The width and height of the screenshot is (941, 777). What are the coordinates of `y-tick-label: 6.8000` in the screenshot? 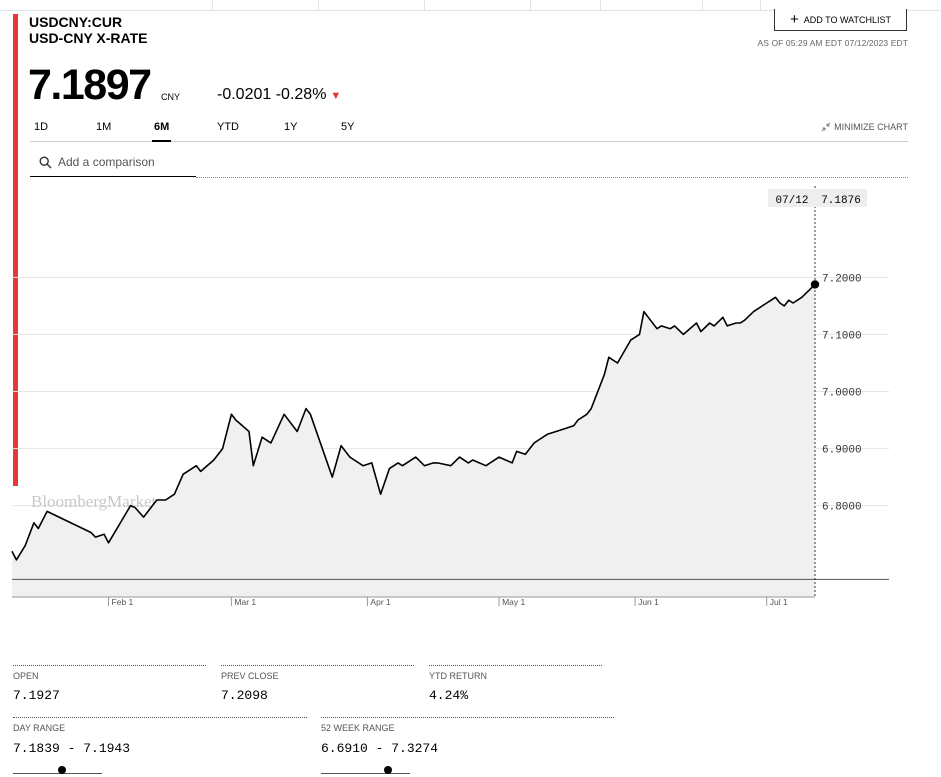 It's located at (842, 508).